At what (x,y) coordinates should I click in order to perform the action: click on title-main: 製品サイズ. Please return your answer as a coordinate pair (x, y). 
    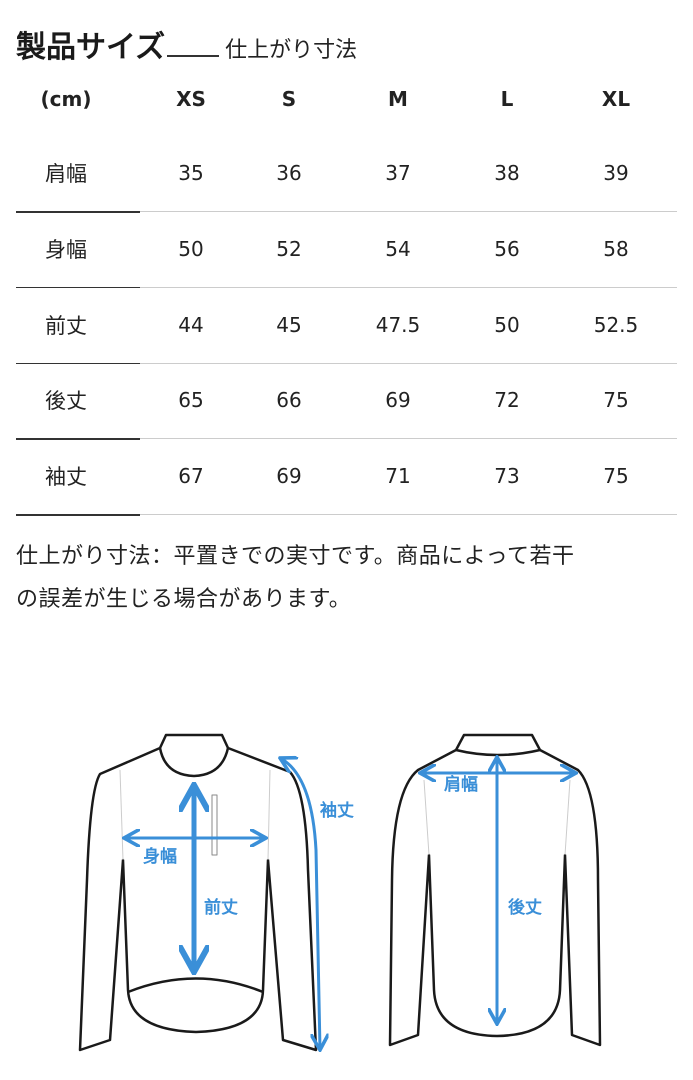
    Looking at the image, I should click on (91, 47).